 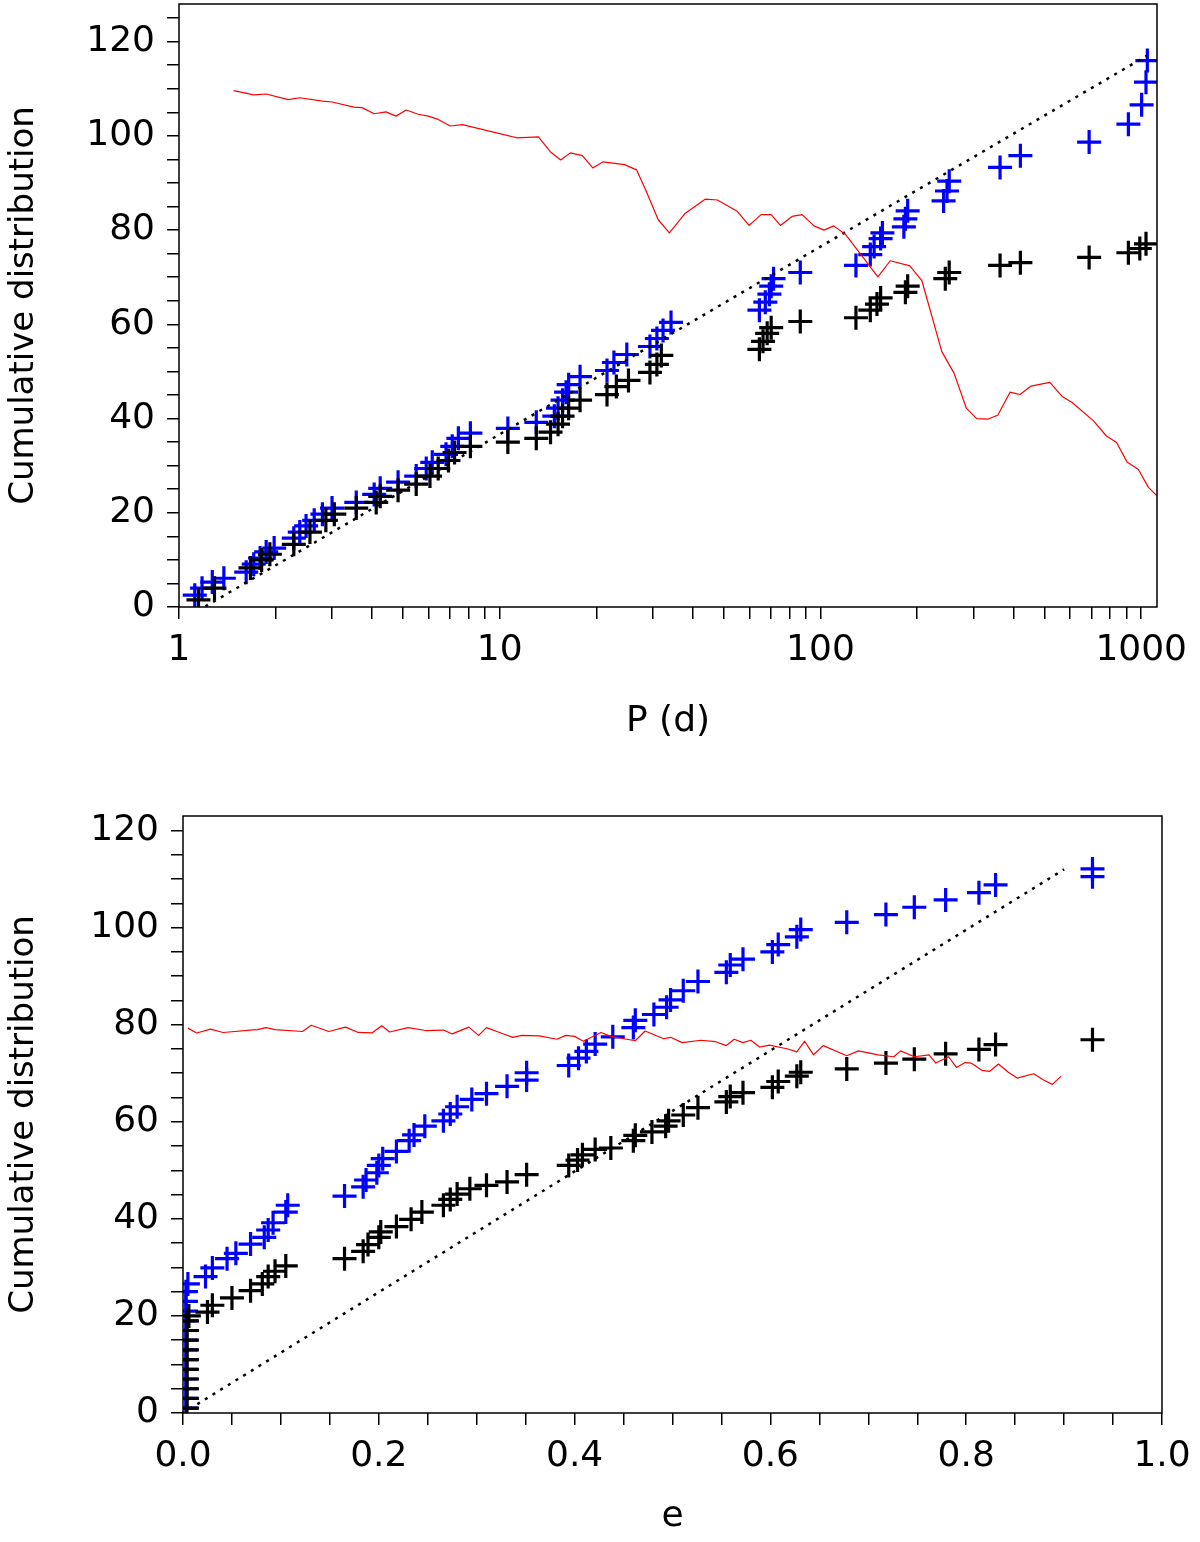 I want to click on x-tick-label: 0.4, so click(x=574, y=1453).